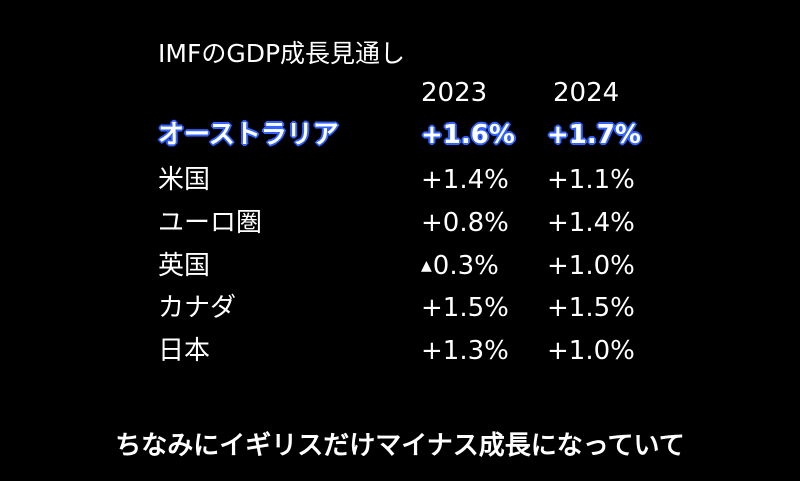 The height and width of the screenshot is (481, 800). What do you see at coordinates (197, 308) in the screenshot?
I see `country-label: カナダ` at bounding box center [197, 308].